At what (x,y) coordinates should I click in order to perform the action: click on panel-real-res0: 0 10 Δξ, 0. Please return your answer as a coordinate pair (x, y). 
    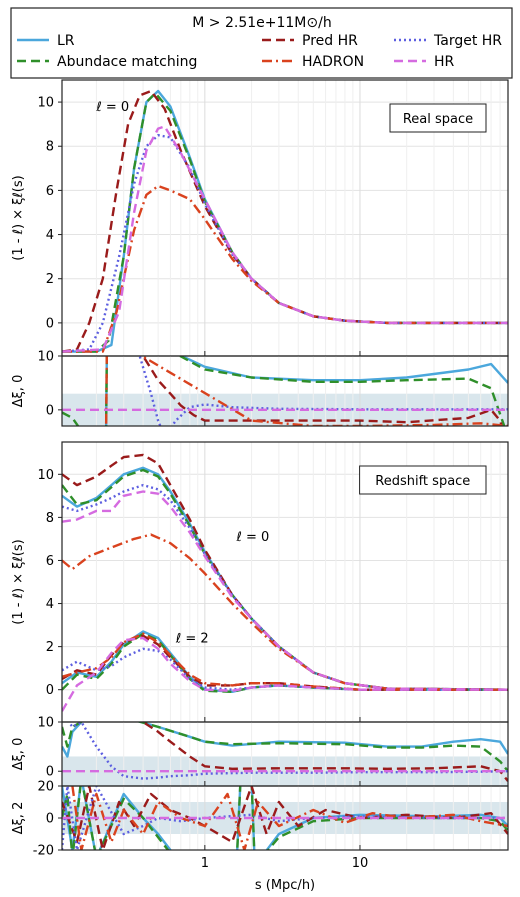
    Looking at the image, I should click on (260, 388).